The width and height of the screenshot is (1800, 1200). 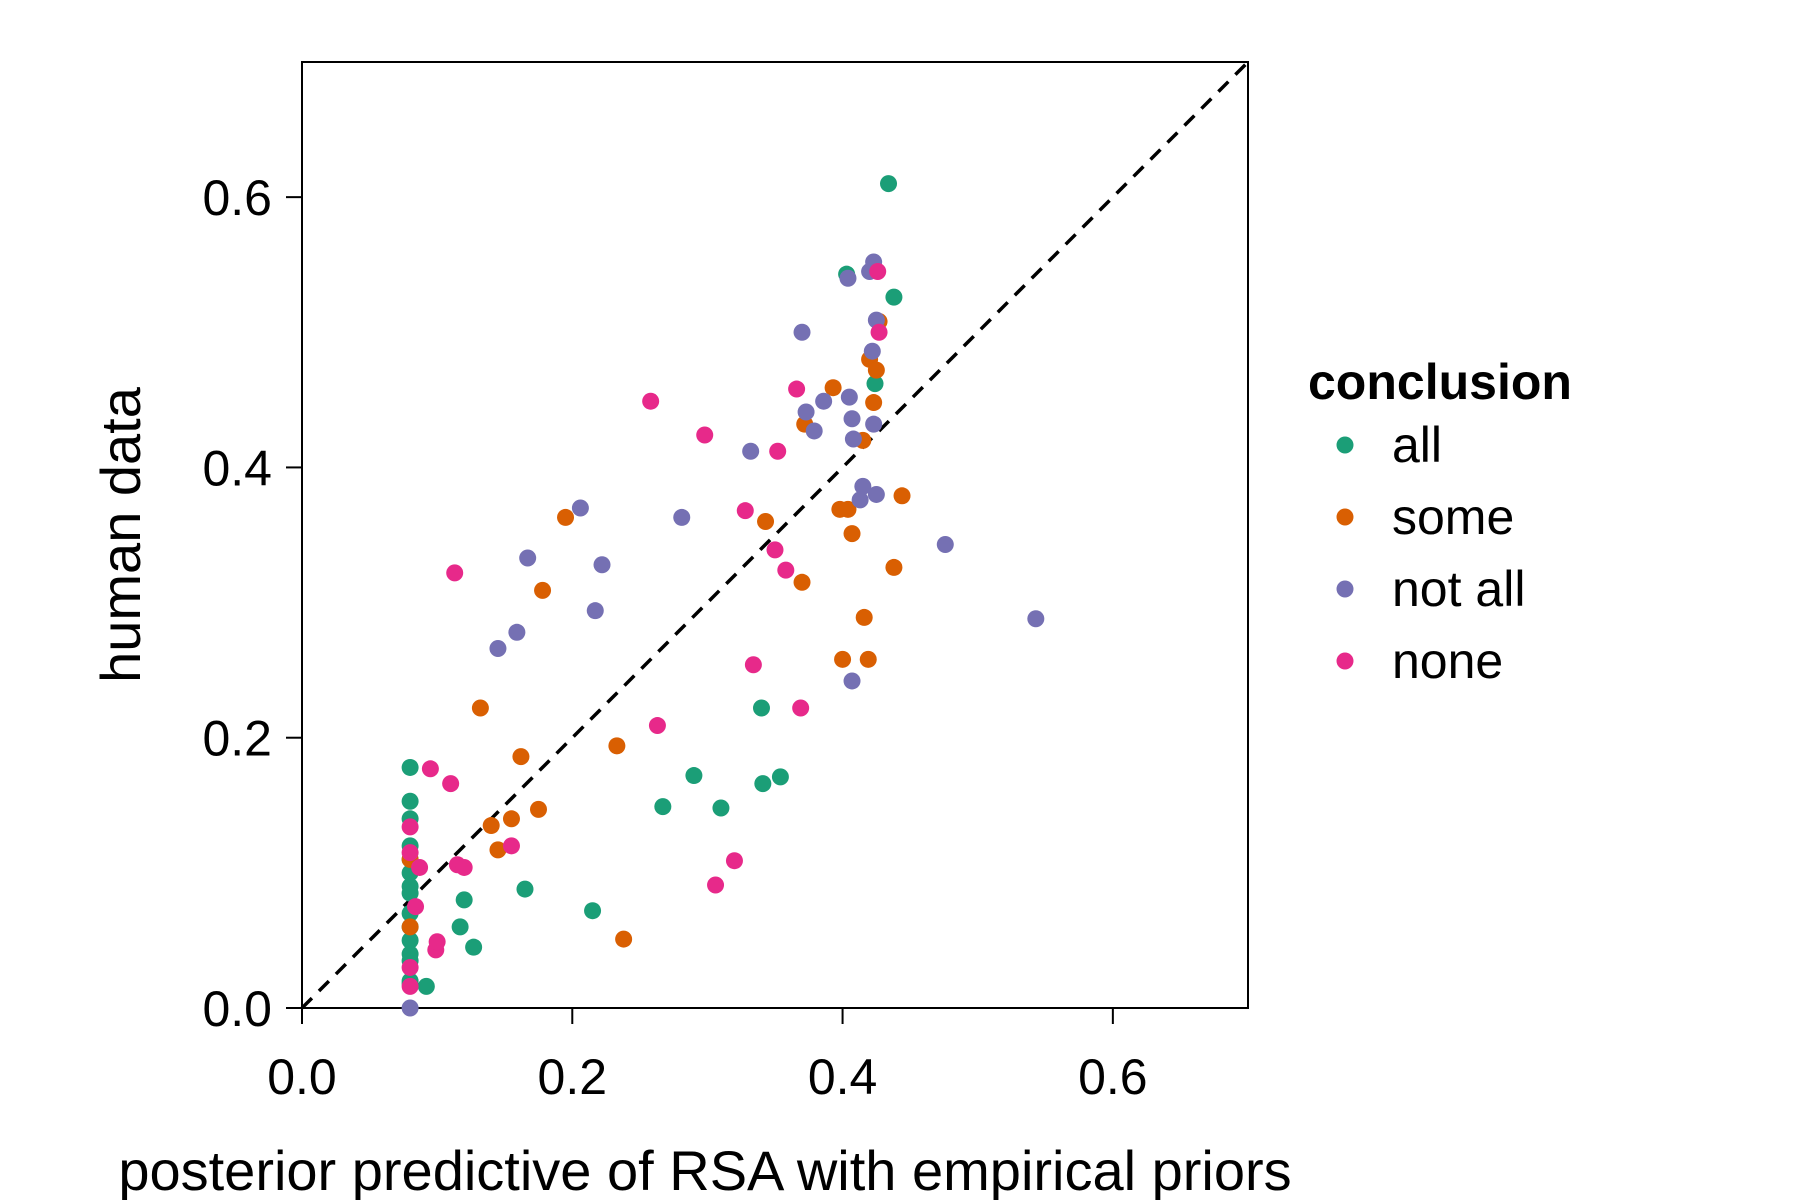 I want to click on x-tick-label: 0.0, so click(x=302, y=1077).